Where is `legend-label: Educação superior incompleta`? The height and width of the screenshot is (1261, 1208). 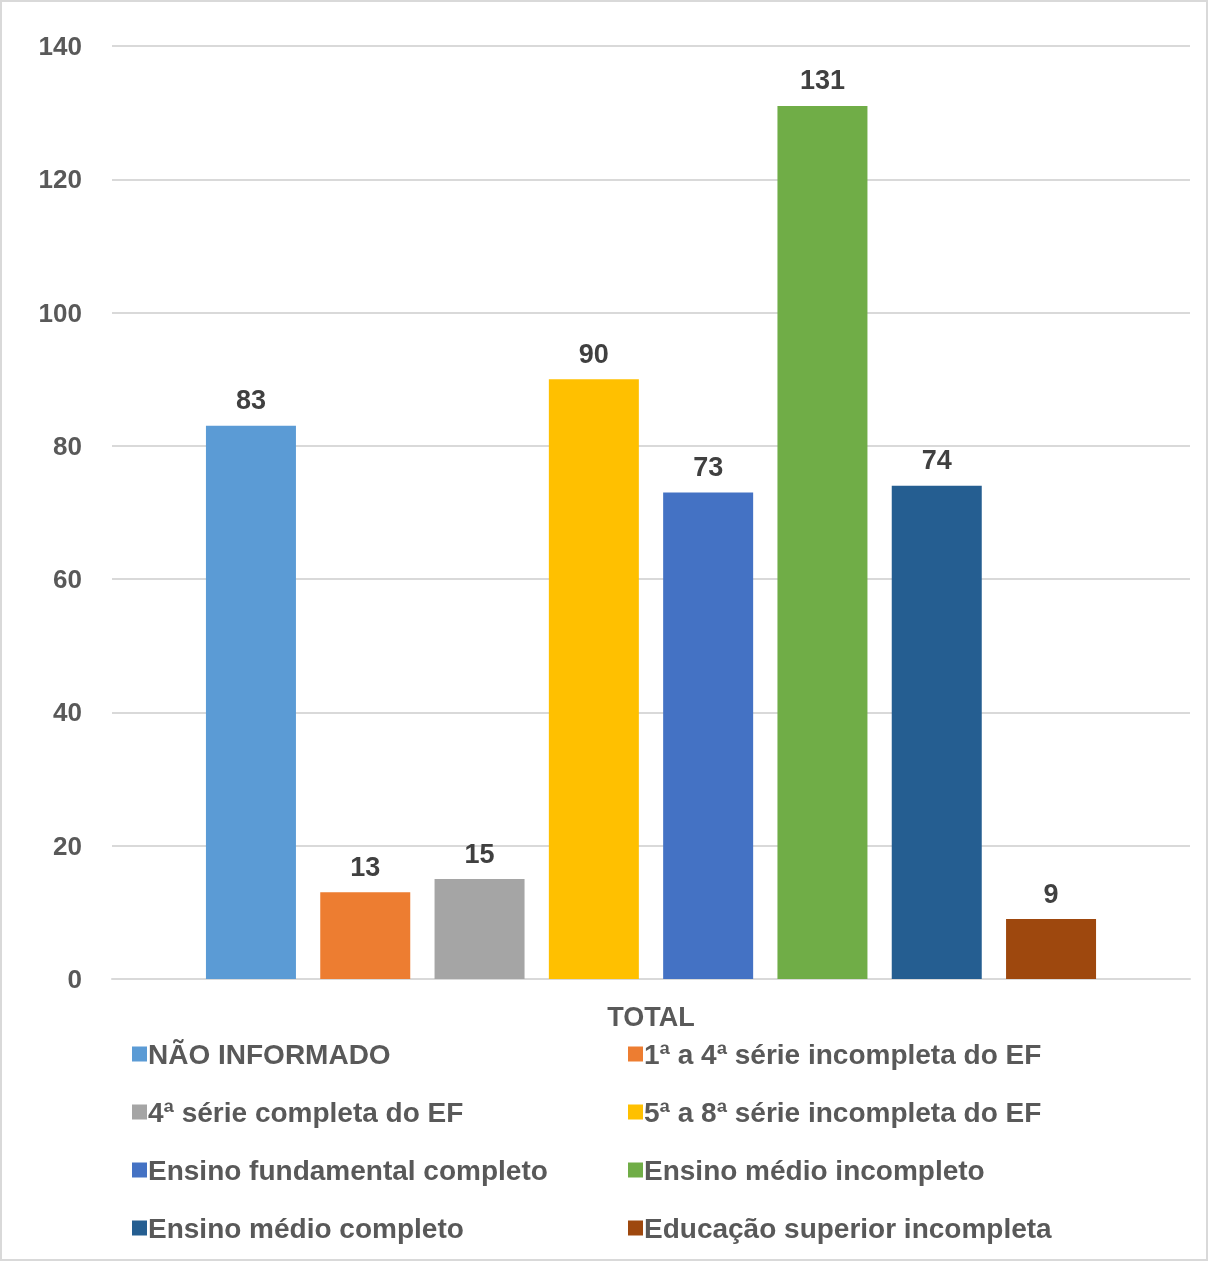
legend-label: Educação superior incompleta is located at coordinates (848, 1228).